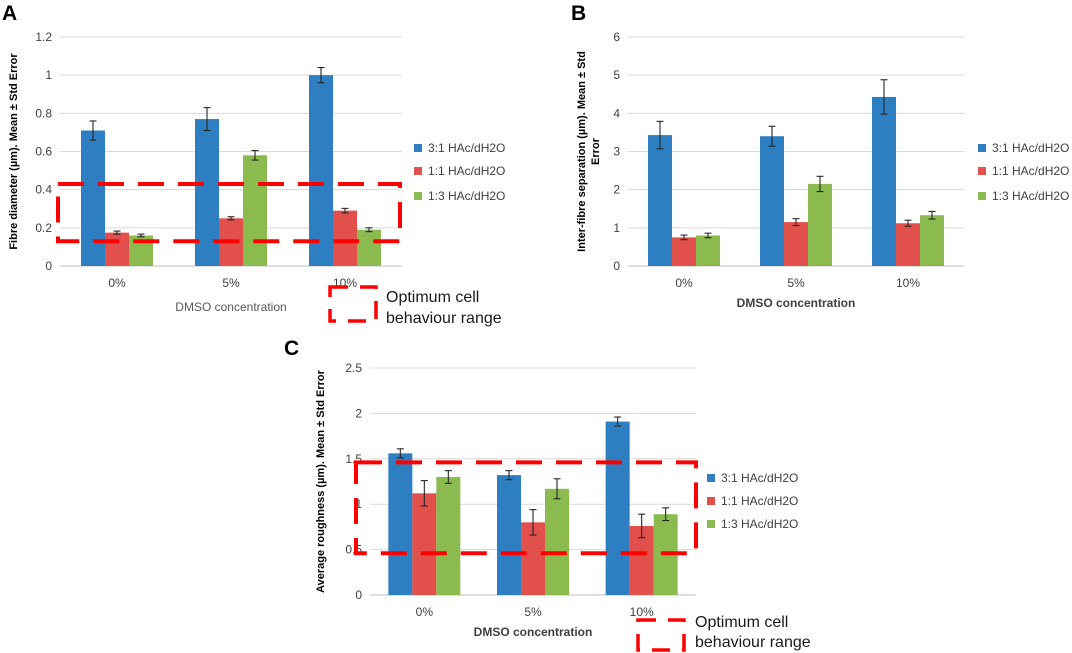  What do you see at coordinates (616, 75) in the screenshot?
I see `y-tick-label: 5` at bounding box center [616, 75].